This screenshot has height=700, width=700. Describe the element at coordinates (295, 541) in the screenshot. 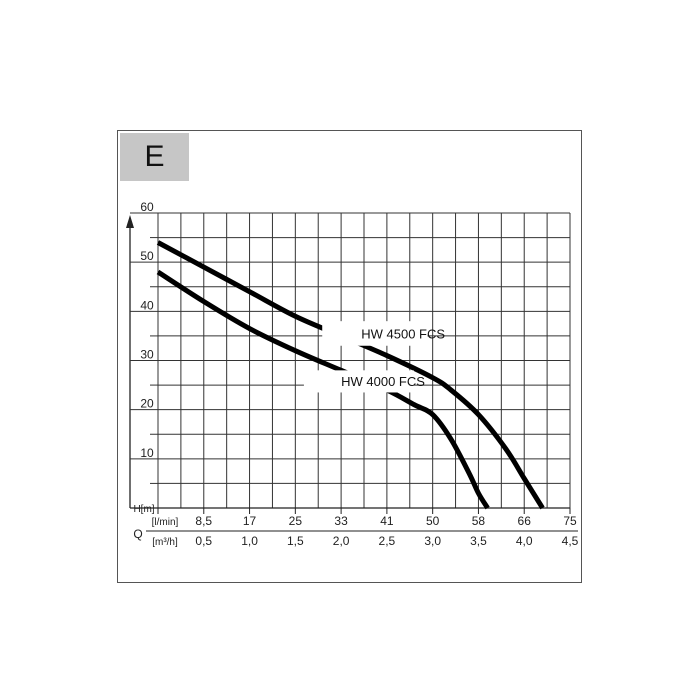

I see `x-tick-label-bottom: 1,5` at that location.